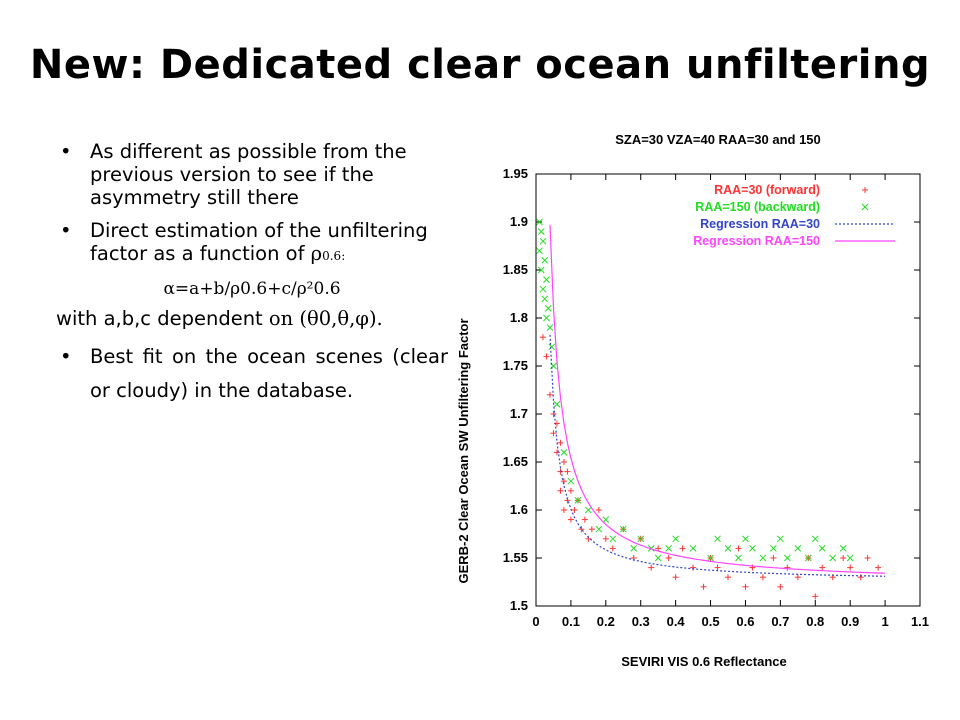 This screenshot has width=960, height=720. Describe the element at coordinates (480, 65) in the screenshot. I see `slide-title: New: Dedicated clear ocean unfiltering` at that location.